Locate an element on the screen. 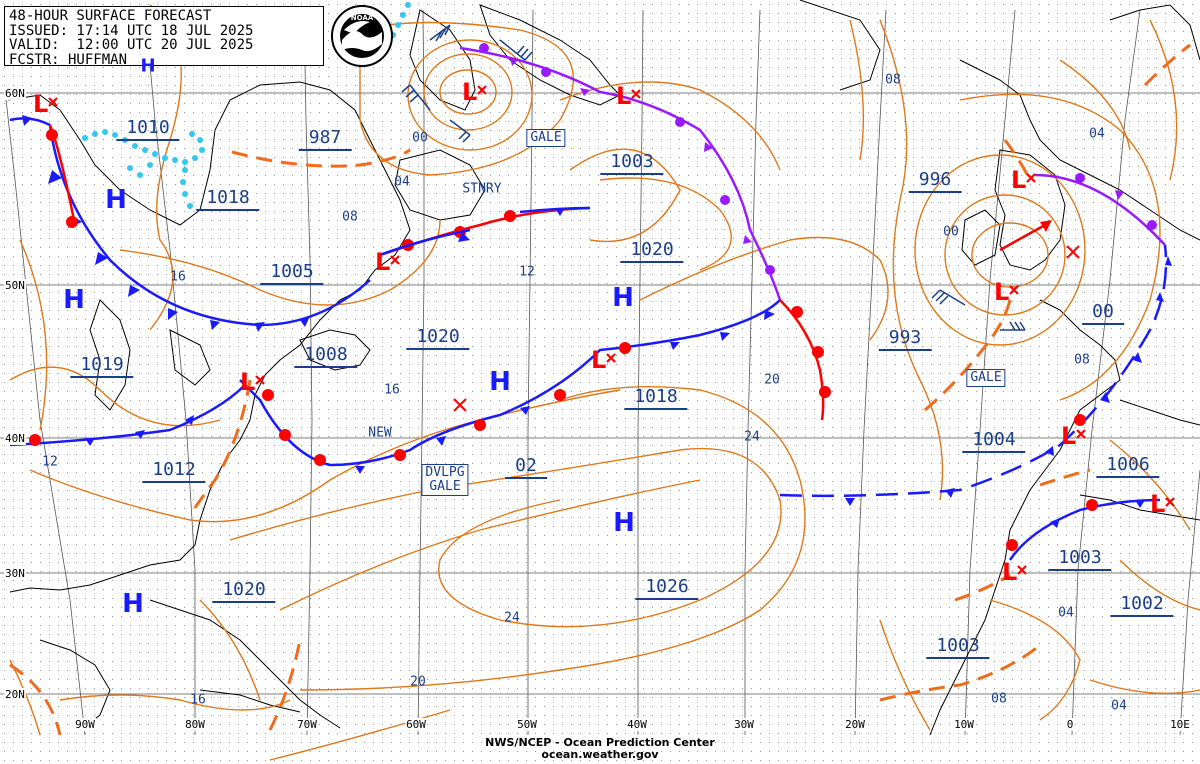 The height and width of the screenshot is (764, 1200). cold-front-central is located at coordinates (510, 386).